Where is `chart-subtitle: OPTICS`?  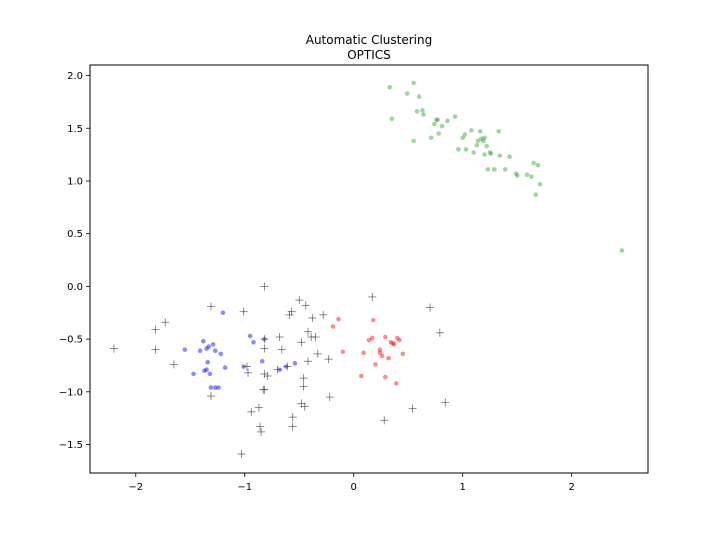 chart-subtitle: OPTICS is located at coordinates (369, 55).